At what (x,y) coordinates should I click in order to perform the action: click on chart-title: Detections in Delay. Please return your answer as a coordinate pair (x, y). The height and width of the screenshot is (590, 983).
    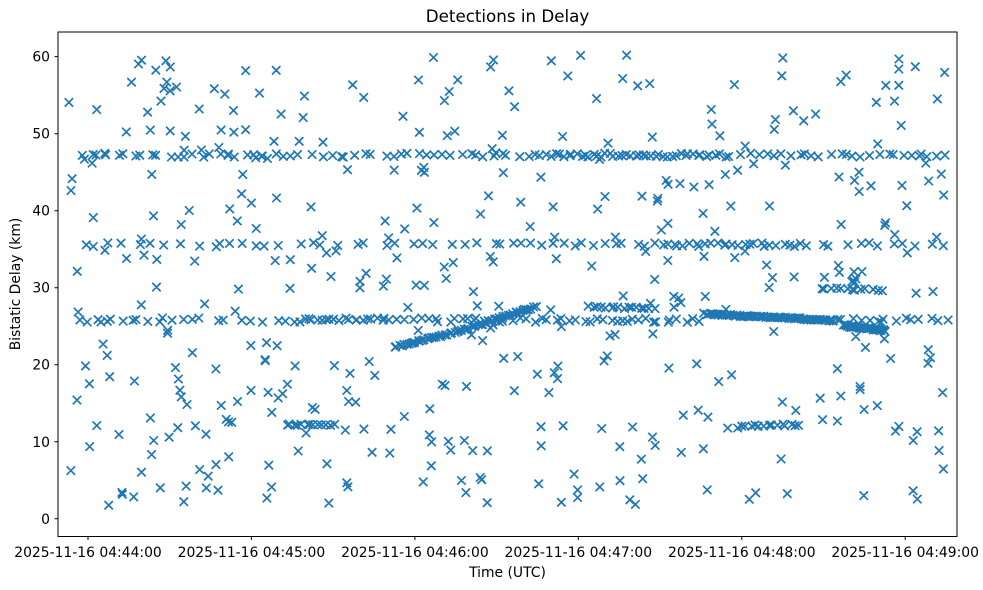
    Looking at the image, I should click on (507, 16).